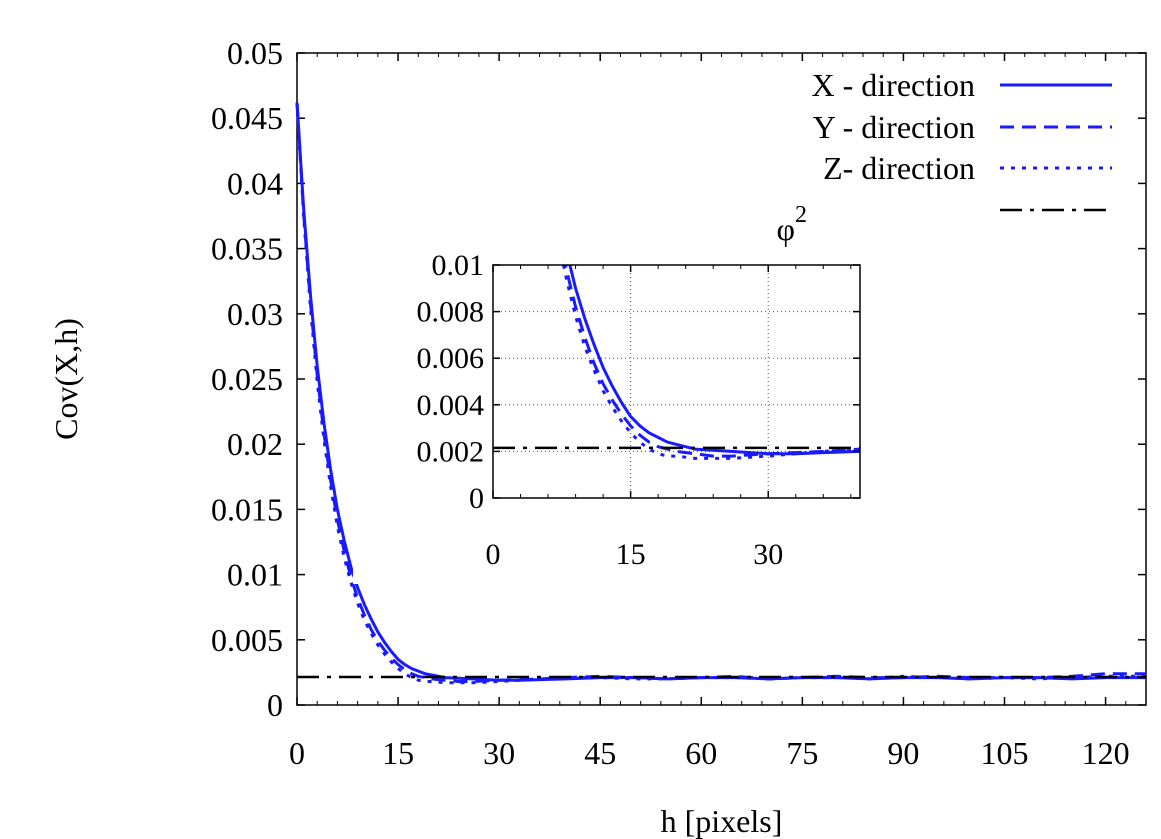 The image size is (1161, 839). Describe the element at coordinates (722, 821) in the screenshot. I see `x-axis-title: h [pixels]` at that location.